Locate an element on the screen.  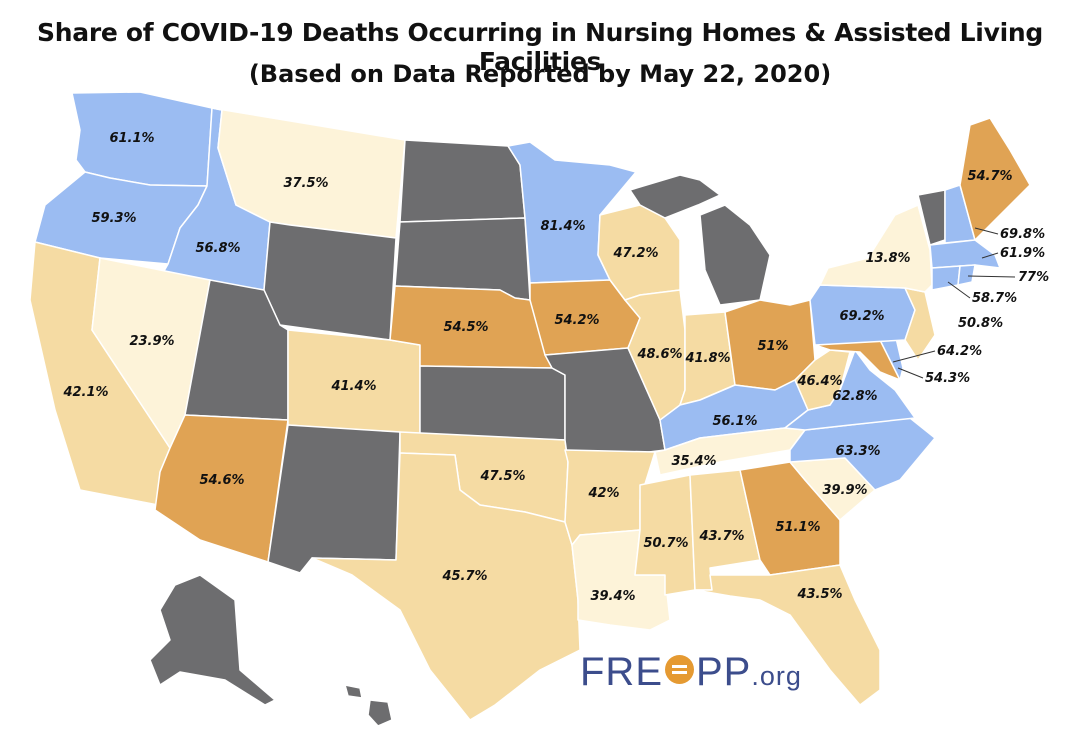
state-KS is located at coordinates (492, 403).